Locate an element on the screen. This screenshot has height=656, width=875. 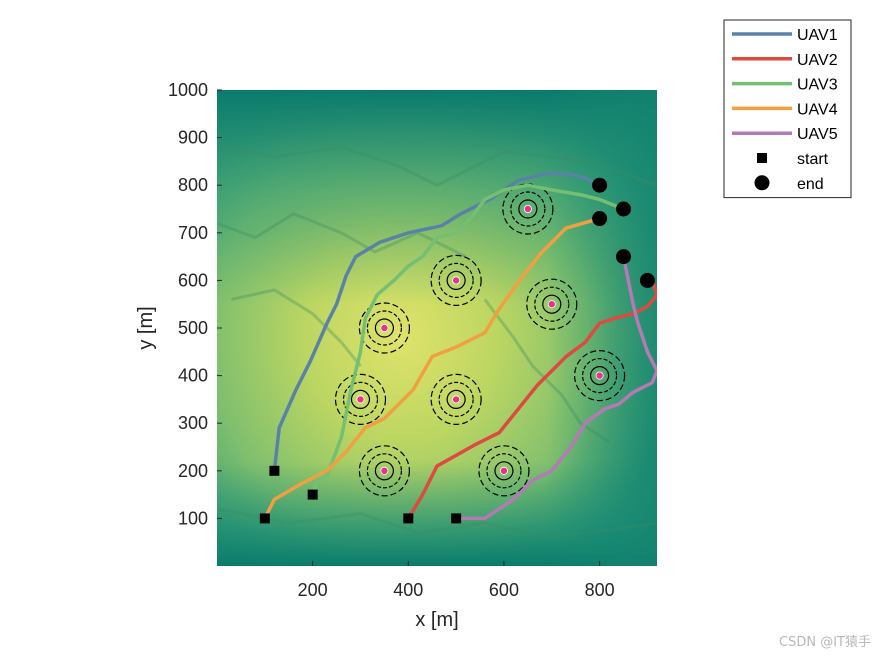
y-tick-label: 500 is located at coordinates (193, 328).